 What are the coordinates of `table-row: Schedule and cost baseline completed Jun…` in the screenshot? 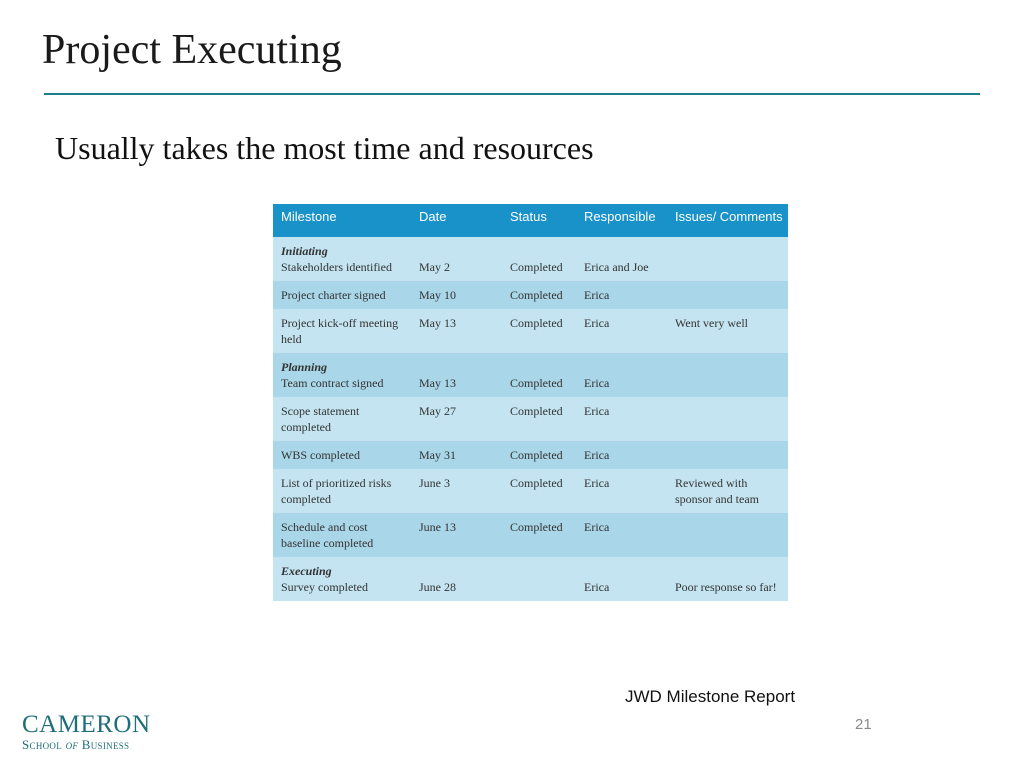 It's located at (530, 535).